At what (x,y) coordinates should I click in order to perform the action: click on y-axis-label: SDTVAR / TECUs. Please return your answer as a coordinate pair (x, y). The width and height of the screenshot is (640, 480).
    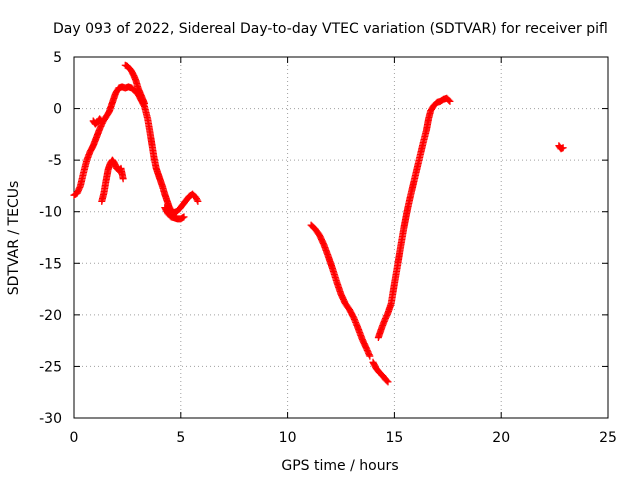
    Looking at the image, I should click on (14, 238).